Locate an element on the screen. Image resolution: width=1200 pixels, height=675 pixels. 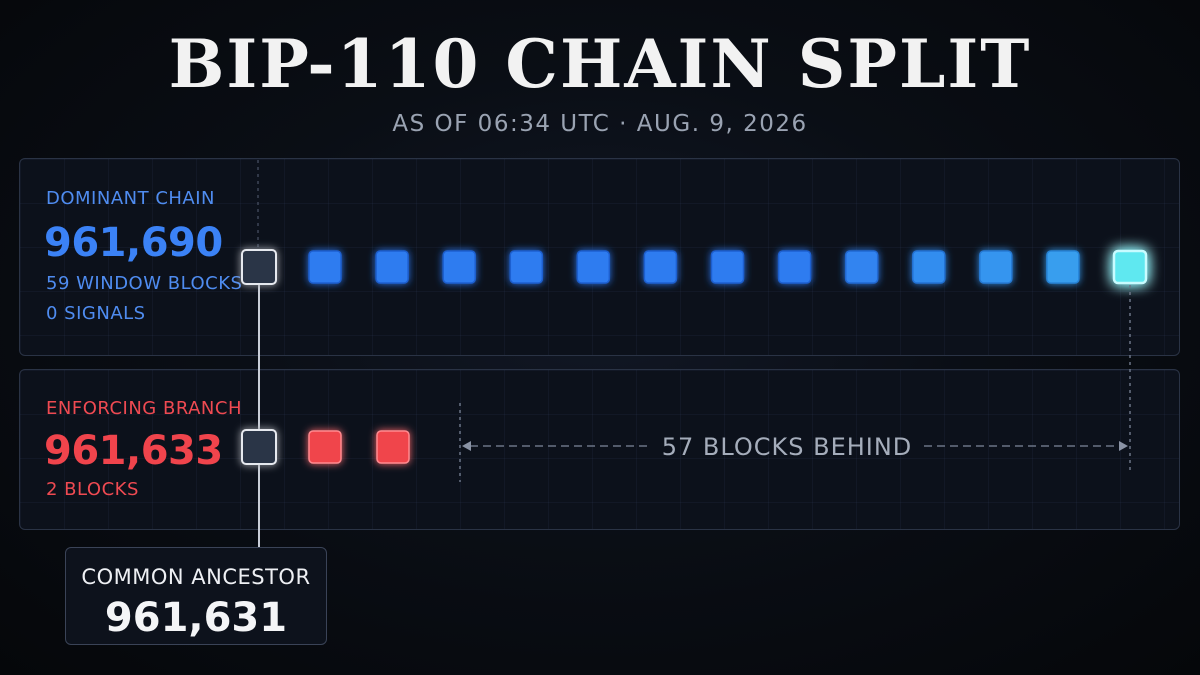
dominant-chain-blocks is located at coordinates (728, 267).